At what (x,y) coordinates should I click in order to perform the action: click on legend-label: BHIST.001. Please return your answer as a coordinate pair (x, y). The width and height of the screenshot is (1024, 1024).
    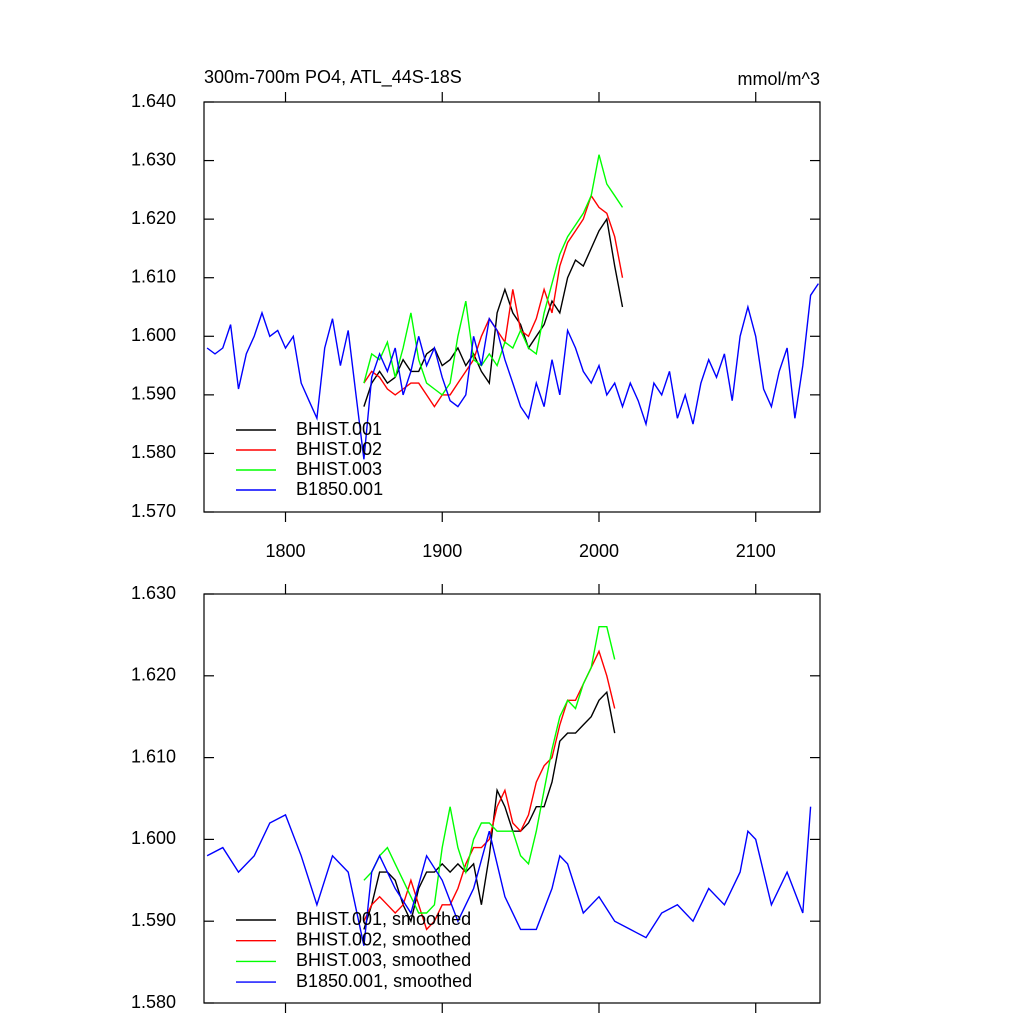
    Looking at the image, I should click on (339, 429).